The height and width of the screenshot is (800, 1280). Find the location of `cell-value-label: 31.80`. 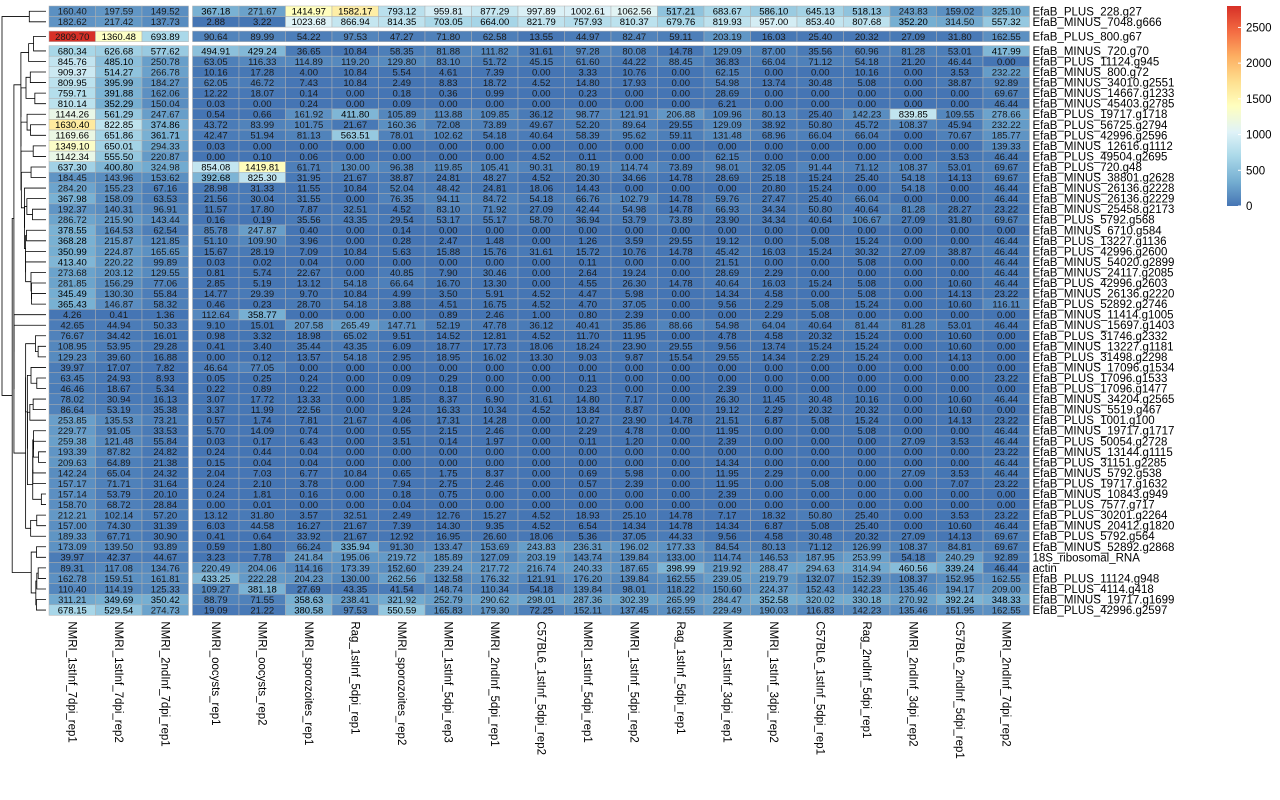

cell-value-label: 31.80 is located at coordinates (960, 220).